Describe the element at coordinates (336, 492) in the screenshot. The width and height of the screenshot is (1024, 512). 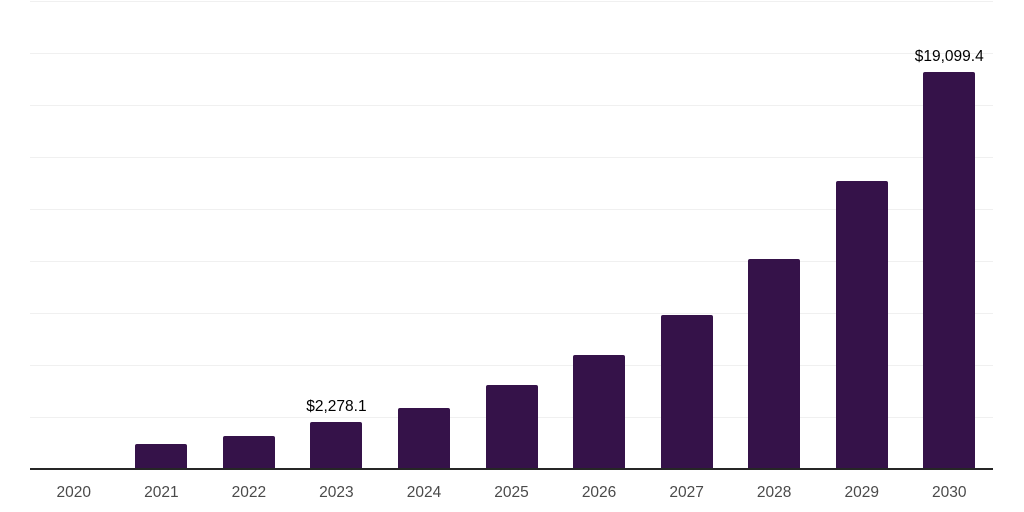
I see `x-tick-label-2023: 2023` at that location.